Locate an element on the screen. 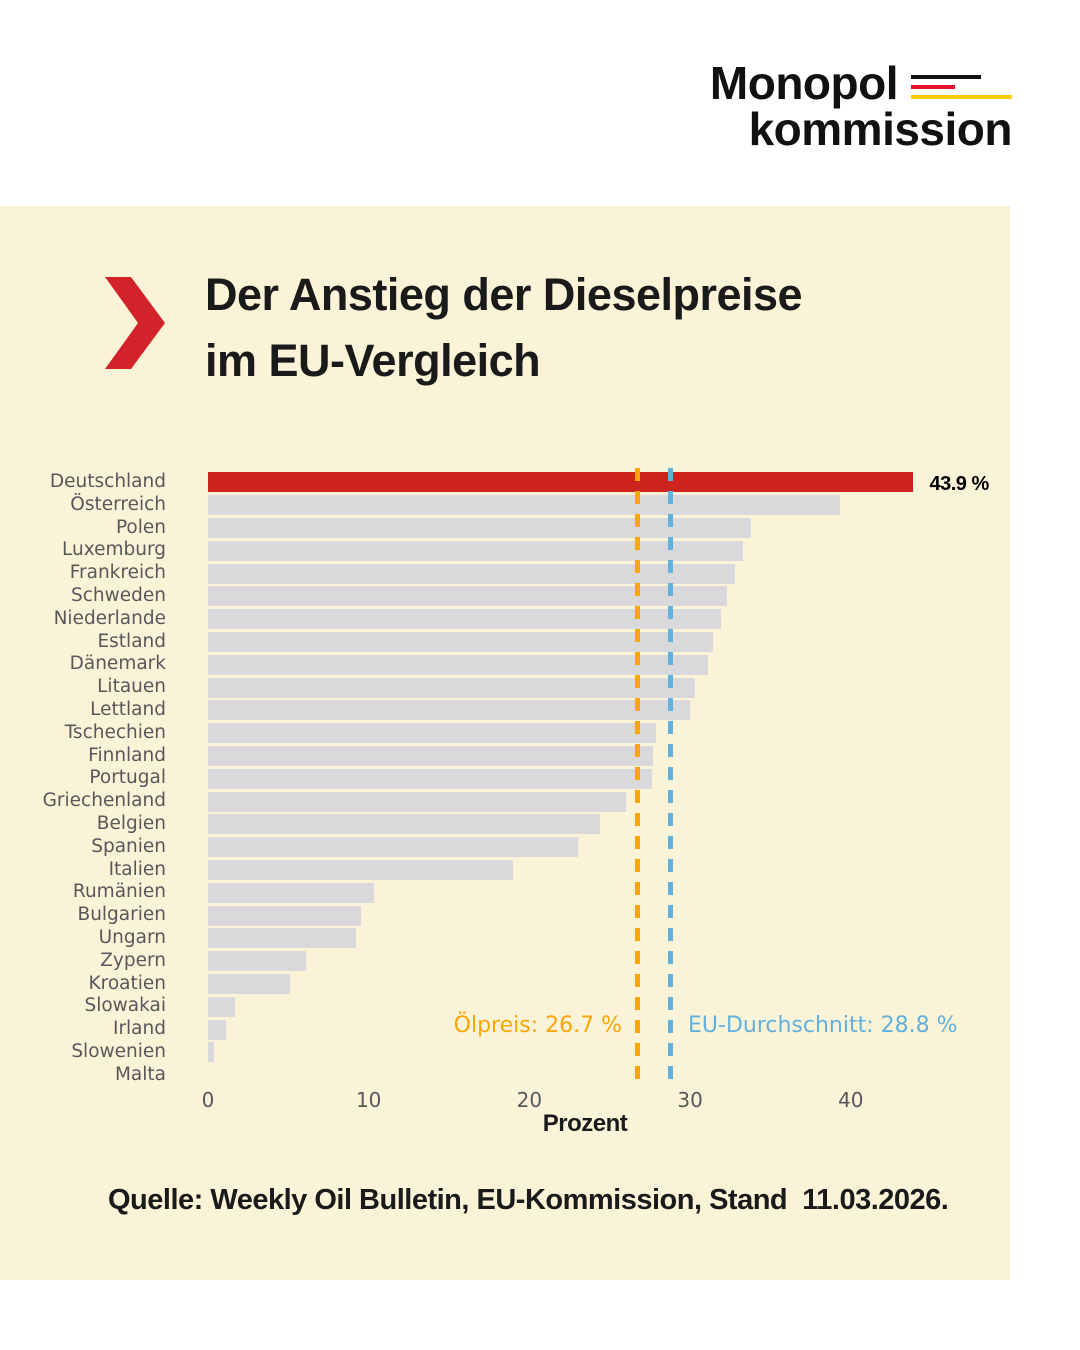 The width and height of the screenshot is (1080, 1350). chart-row: Portugal is located at coordinates (505, 778).